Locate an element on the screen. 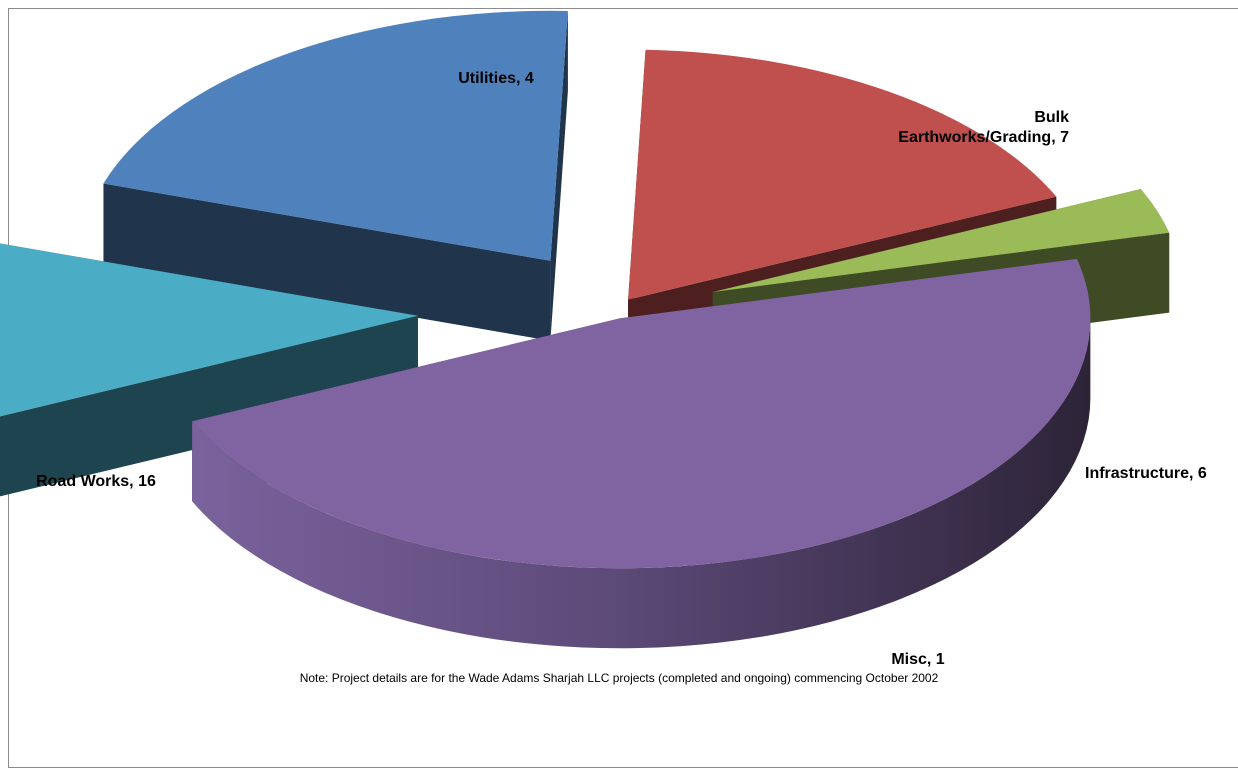  data-label-infrastructure: Infrastructure, 6 is located at coordinates (1146, 473).